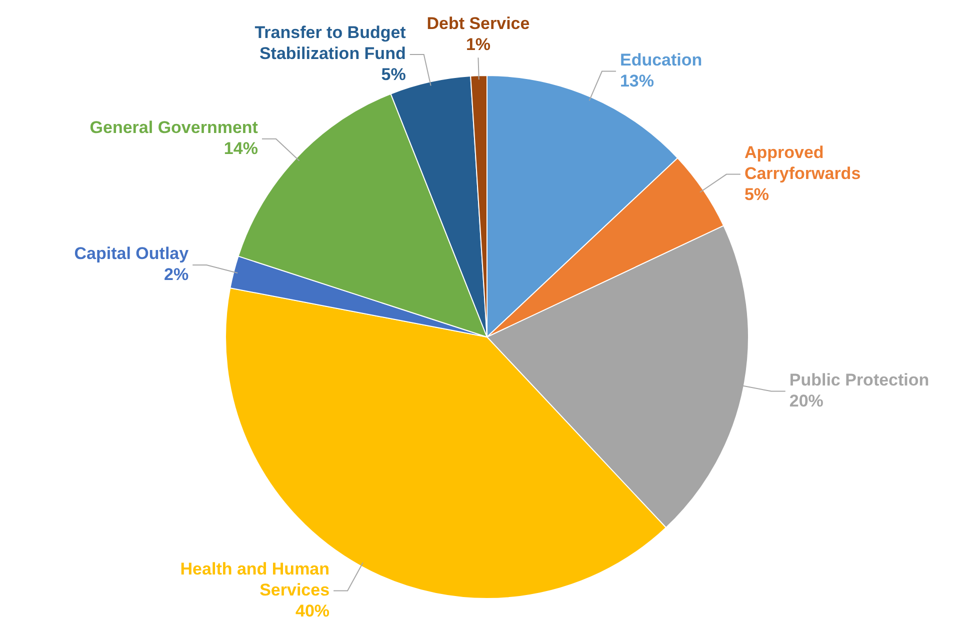 This screenshot has width=974, height=619. What do you see at coordinates (478, 44) in the screenshot?
I see `data-label: 1%` at bounding box center [478, 44].